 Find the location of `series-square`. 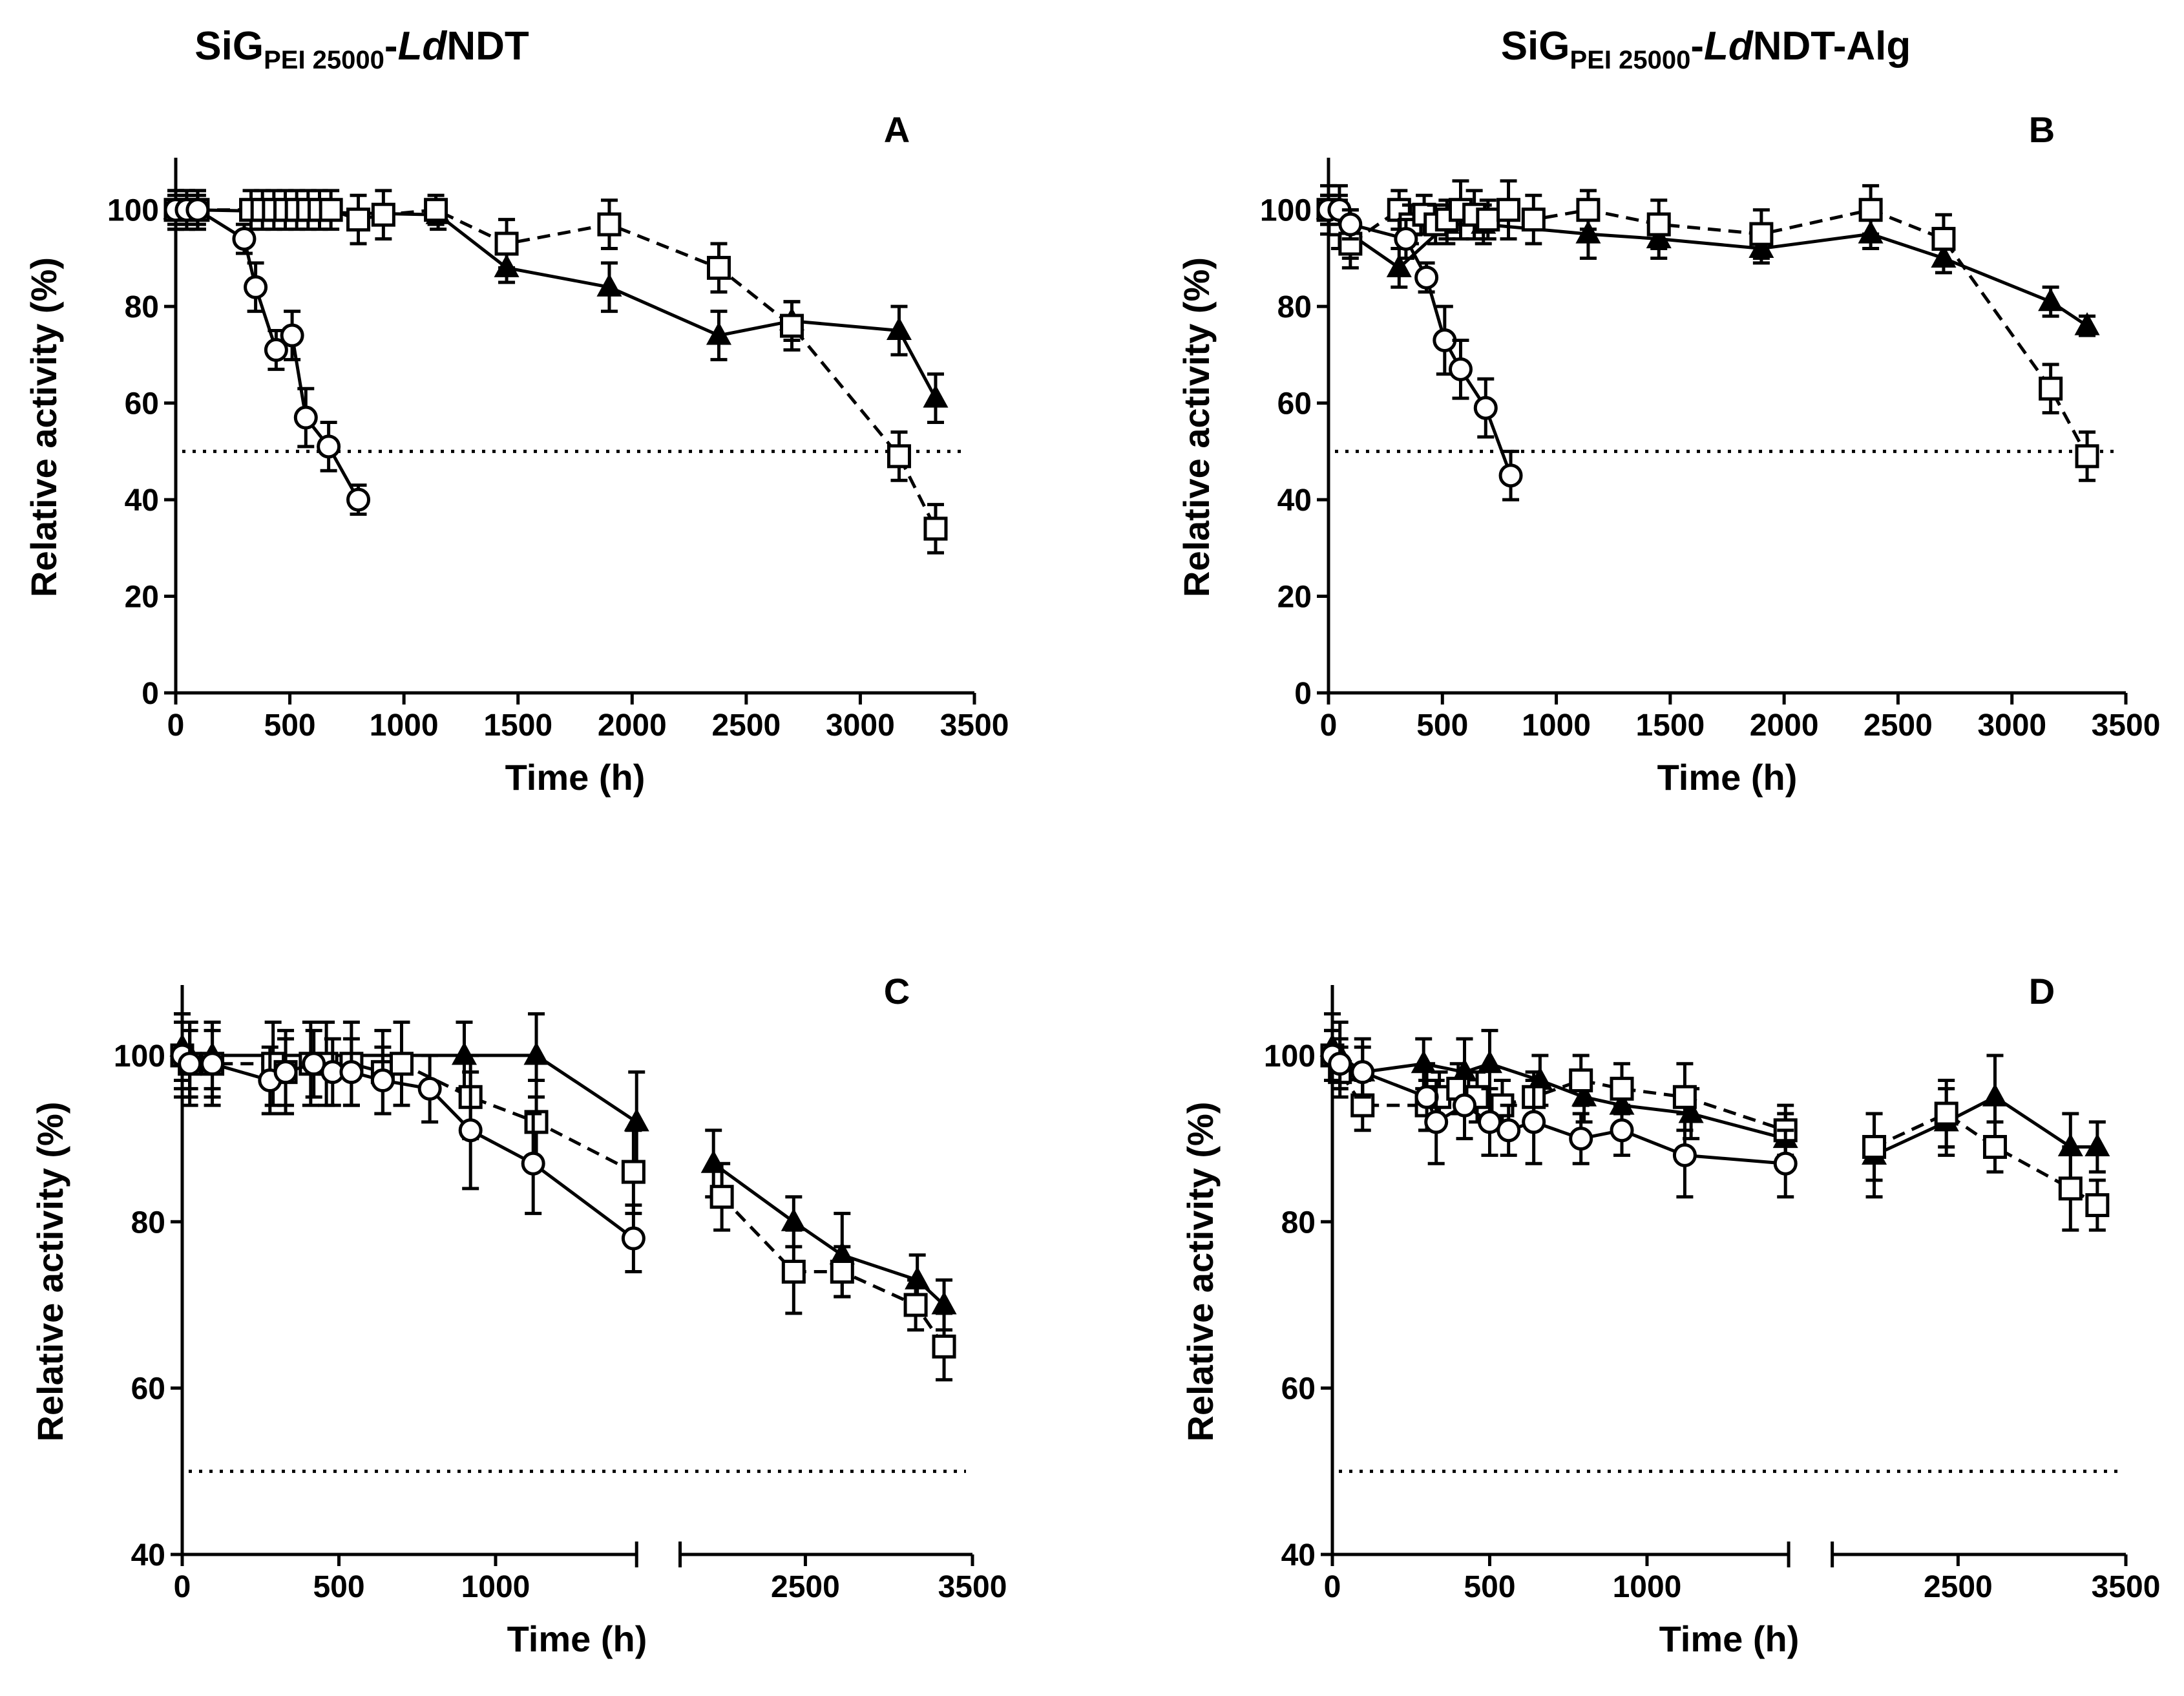

series-square is located at coordinates (555, 372).